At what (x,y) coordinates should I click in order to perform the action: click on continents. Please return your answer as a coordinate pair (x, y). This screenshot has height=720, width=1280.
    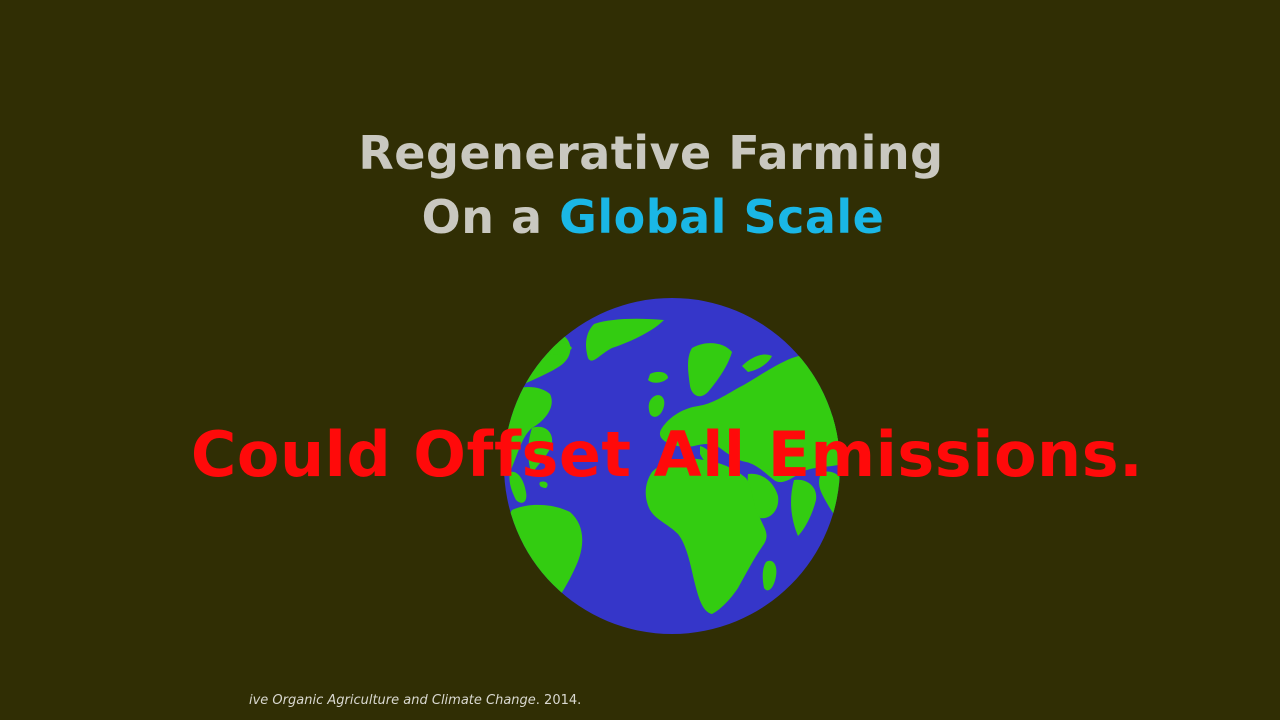
    Looking at the image, I should click on (672, 467).